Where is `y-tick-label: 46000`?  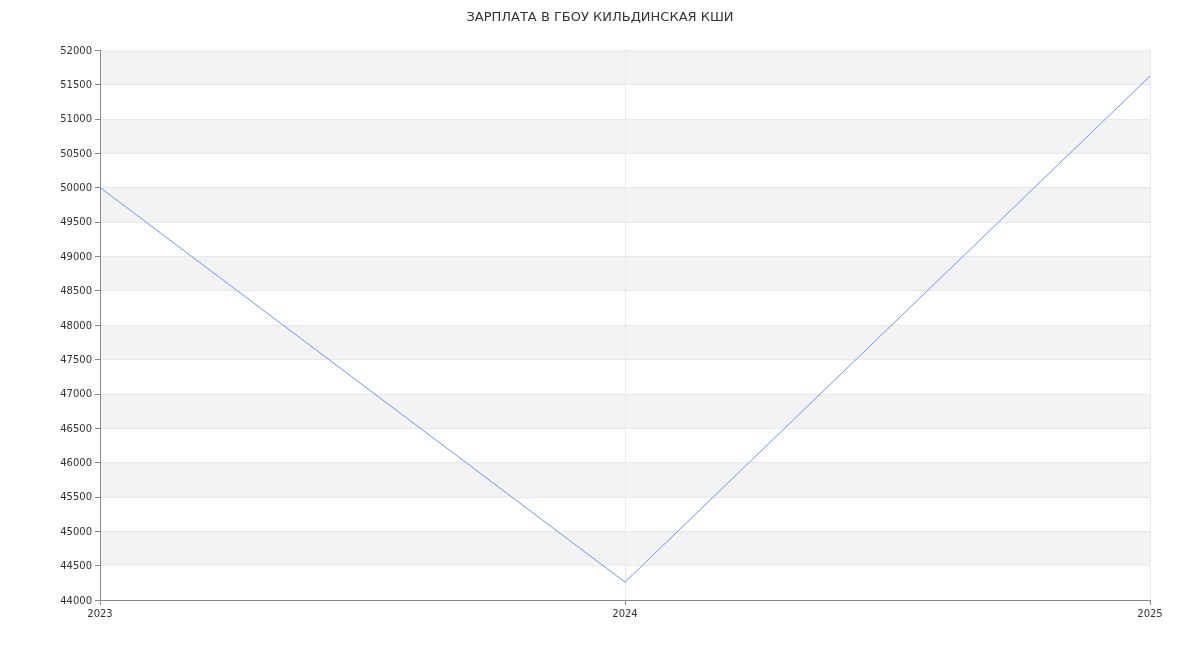 y-tick-label: 46000 is located at coordinates (76, 462).